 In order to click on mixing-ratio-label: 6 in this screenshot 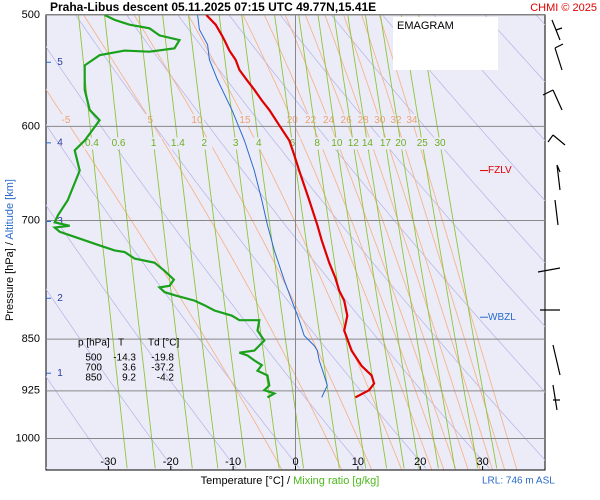, I will do `click(293, 143)`.